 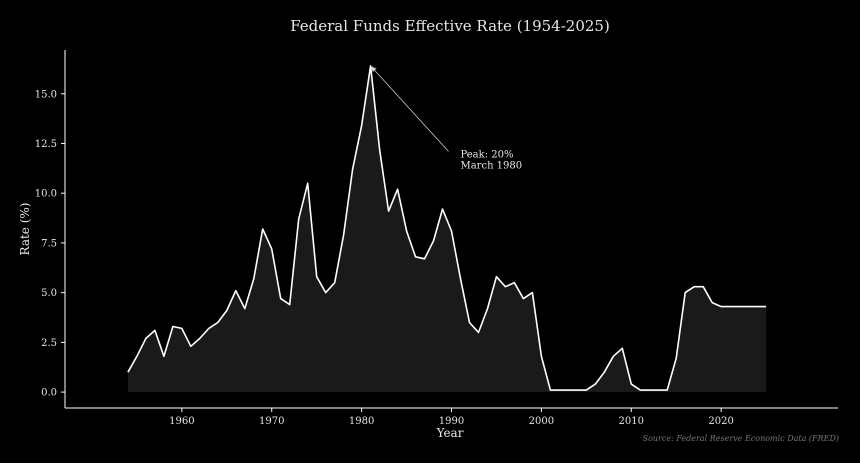 What do you see at coordinates (450, 433) in the screenshot?
I see `x-axis-label: Year` at bounding box center [450, 433].